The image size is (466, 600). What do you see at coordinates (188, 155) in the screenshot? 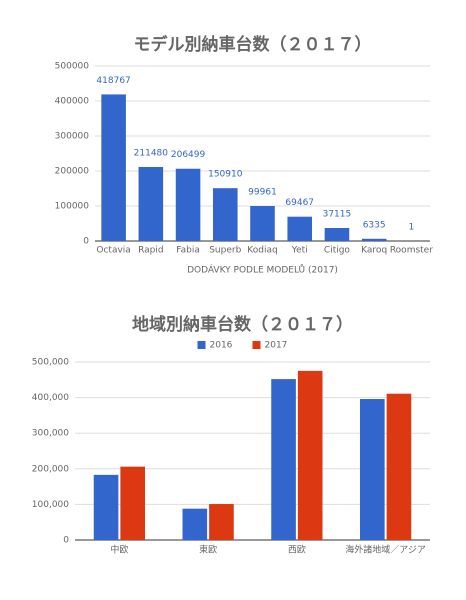
I see `data-label: 206499` at bounding box center [188, 155].